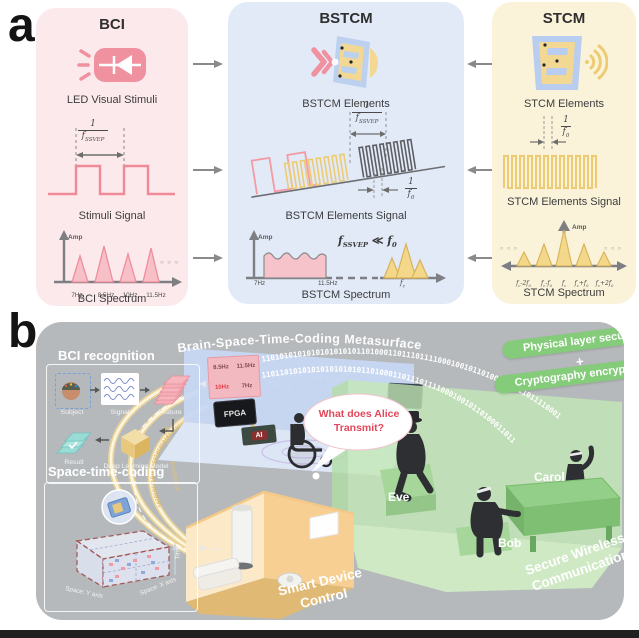 This screenshot has height=638, width=639. I want to click on signal-card, so click(120, 389).